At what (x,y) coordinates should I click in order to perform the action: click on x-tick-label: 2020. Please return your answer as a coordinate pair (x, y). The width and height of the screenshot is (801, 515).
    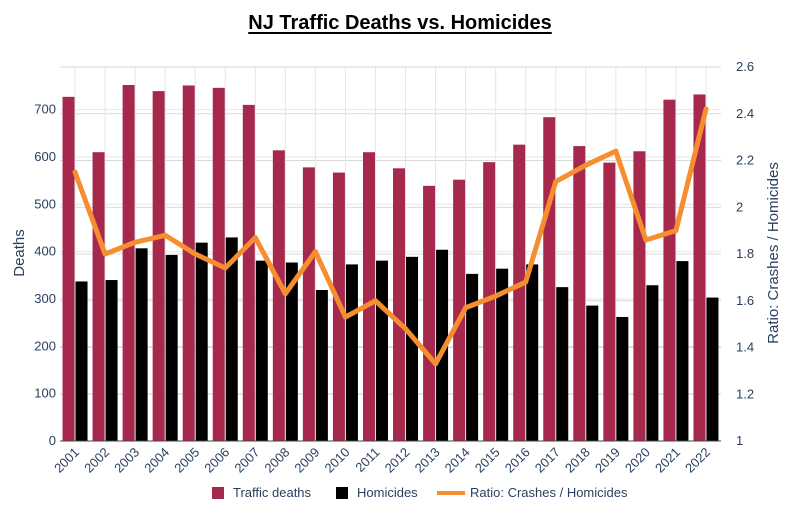
    Looking at the image, I should click on (637, 460).